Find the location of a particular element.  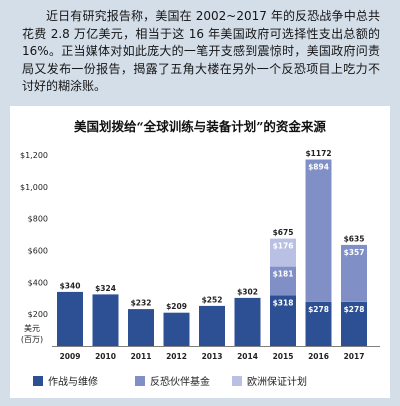

y-axis: $200 $400 $600 $800 $1,000 $1,200 is located at coordinates (34, 235).